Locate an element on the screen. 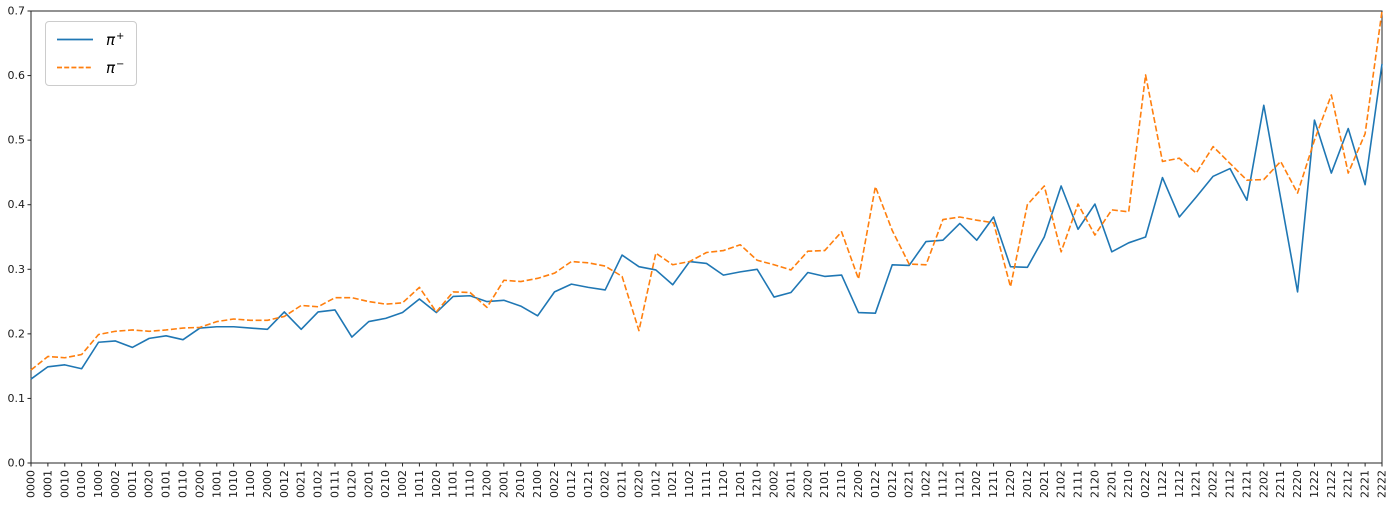 The height and width of the screenshot is (508, 1396). x-tick-label: 0102 is located at coordinates (318, 484).